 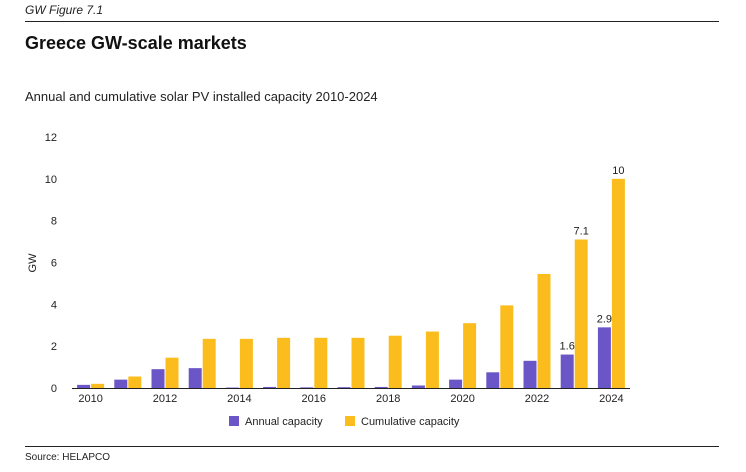 I want to click on x-tick-label: 2020, so click(x=462, y=399).